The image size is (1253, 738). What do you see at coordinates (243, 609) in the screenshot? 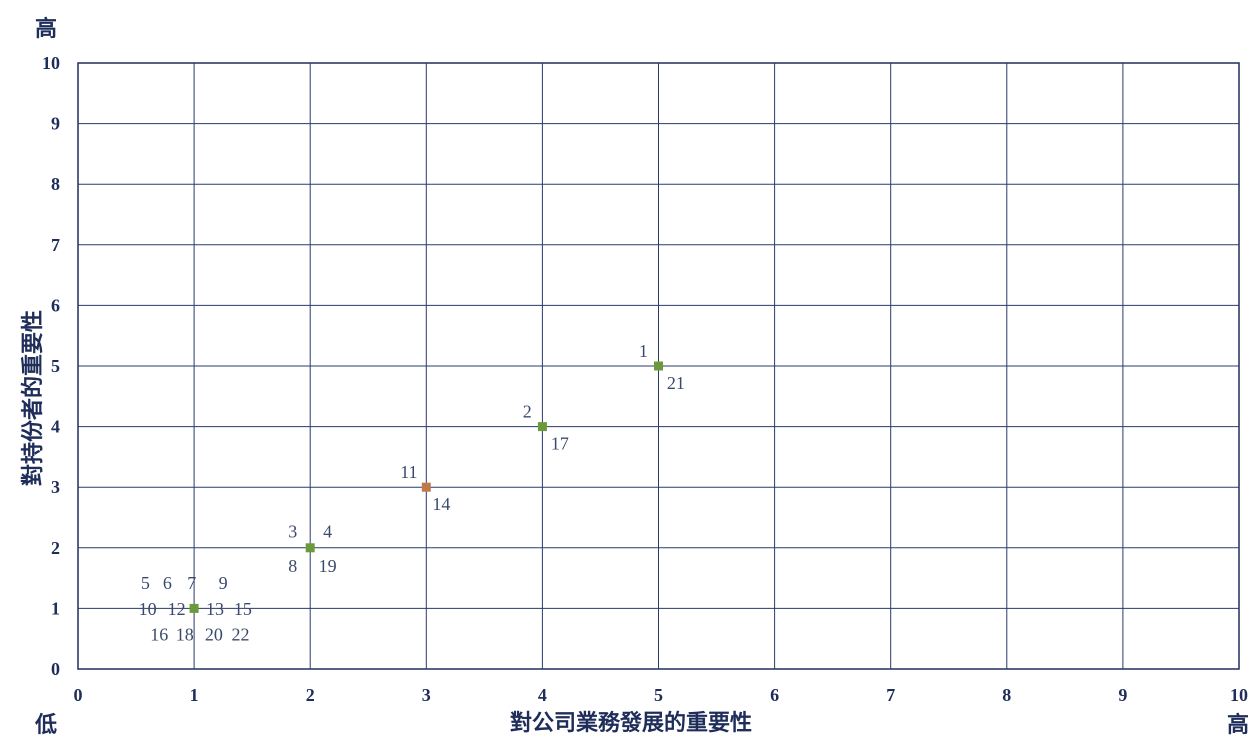
I see `point-label: 15` at bounding box center [243, 609].